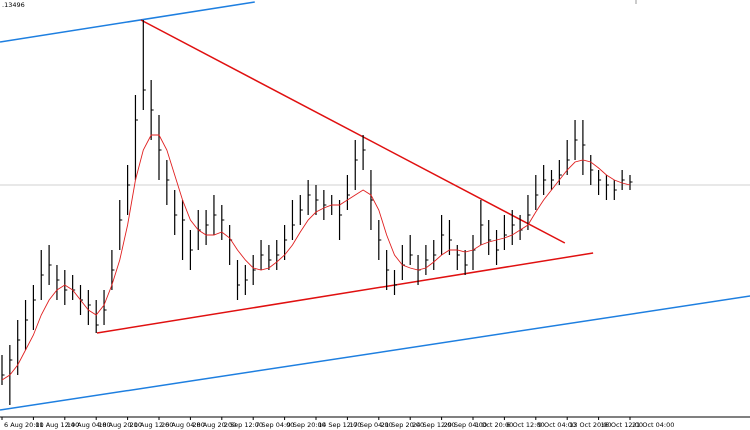 This screenshot has width=750, height=430. What do you see at coordinates (120, 425) in the screenshot?
I see `x-tick-label: 18 Aug 20:00` at bounding box center [120, 425].